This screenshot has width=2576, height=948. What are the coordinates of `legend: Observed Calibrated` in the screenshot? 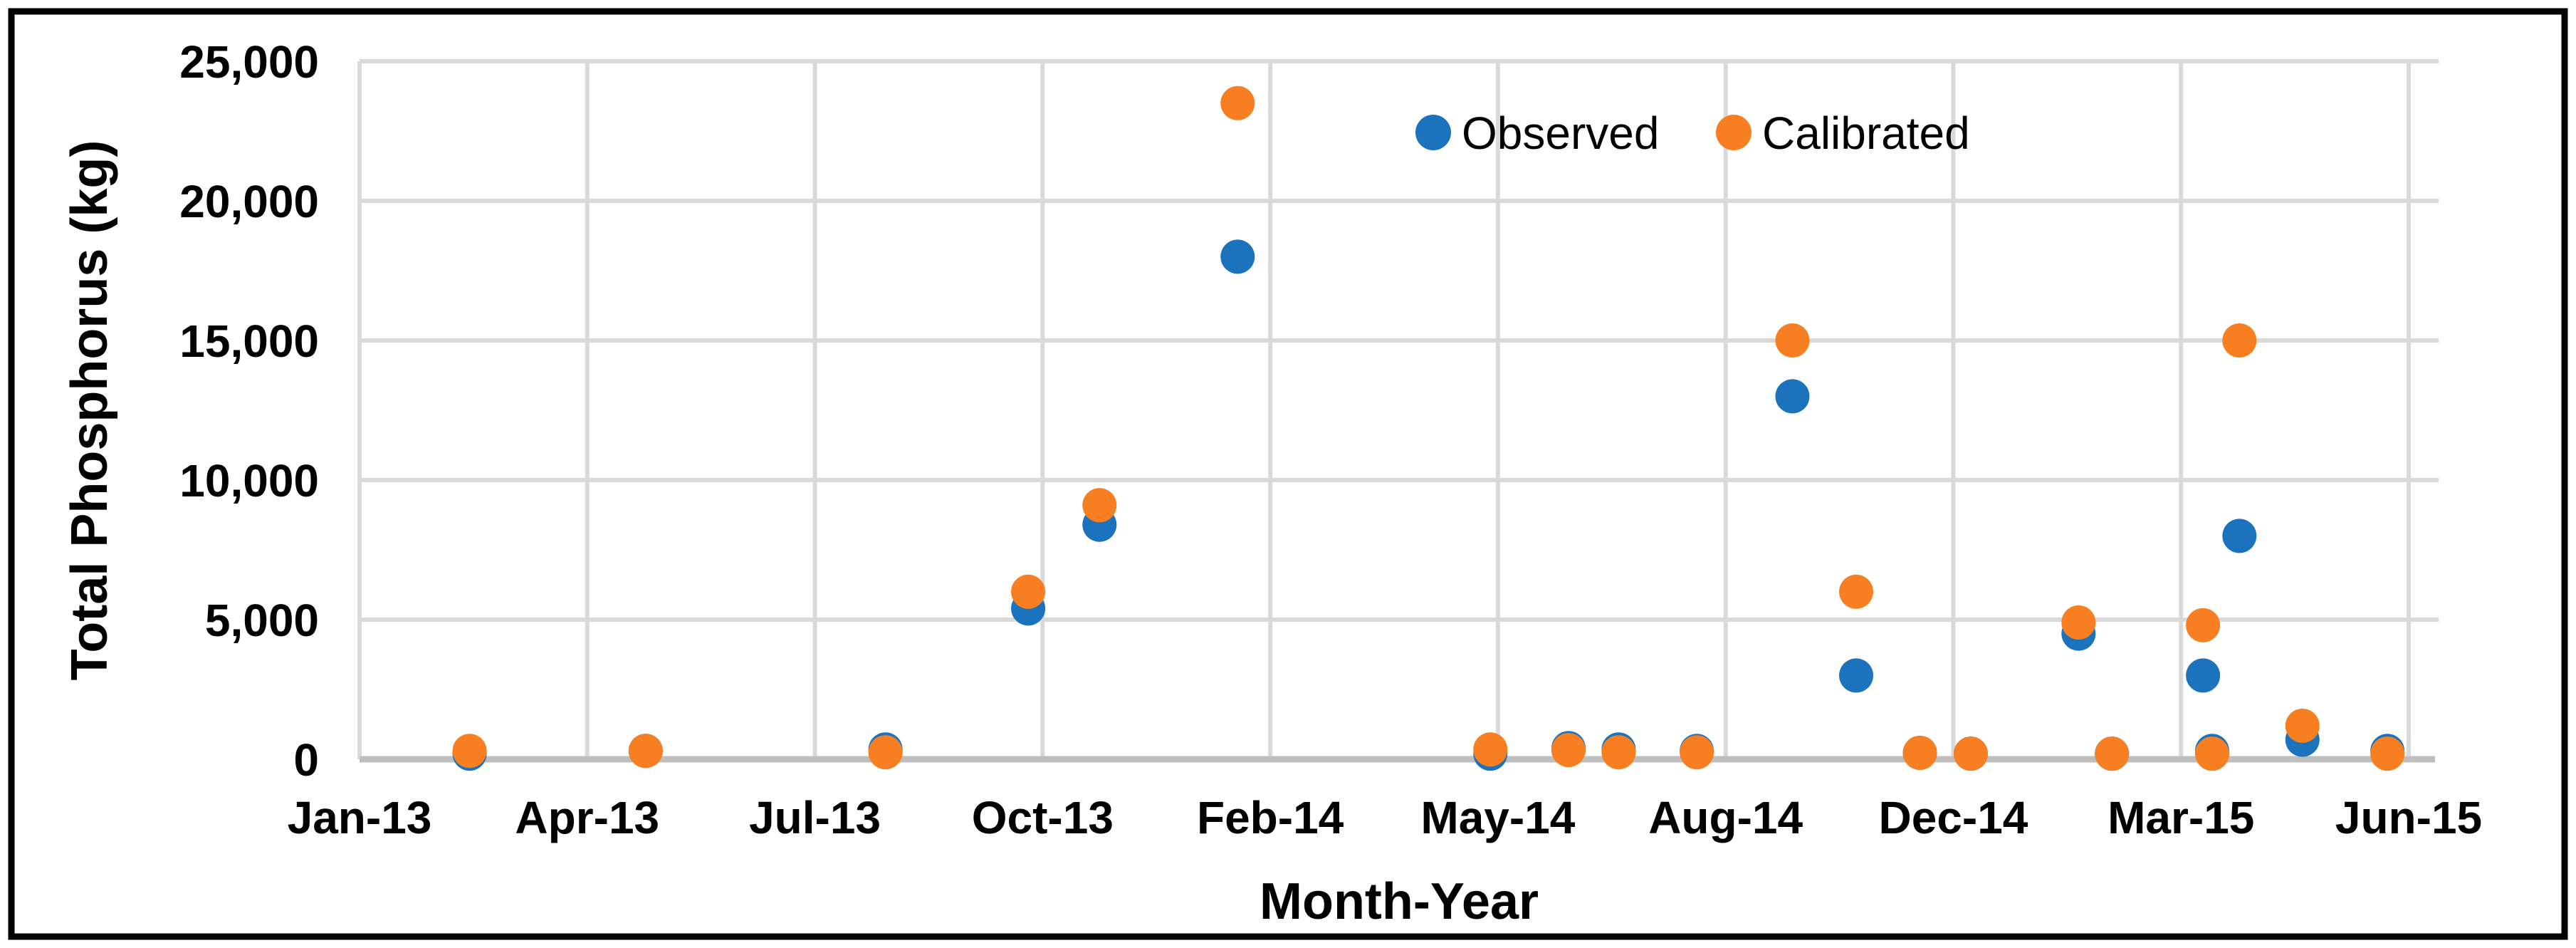 It's located at (1692, 133).